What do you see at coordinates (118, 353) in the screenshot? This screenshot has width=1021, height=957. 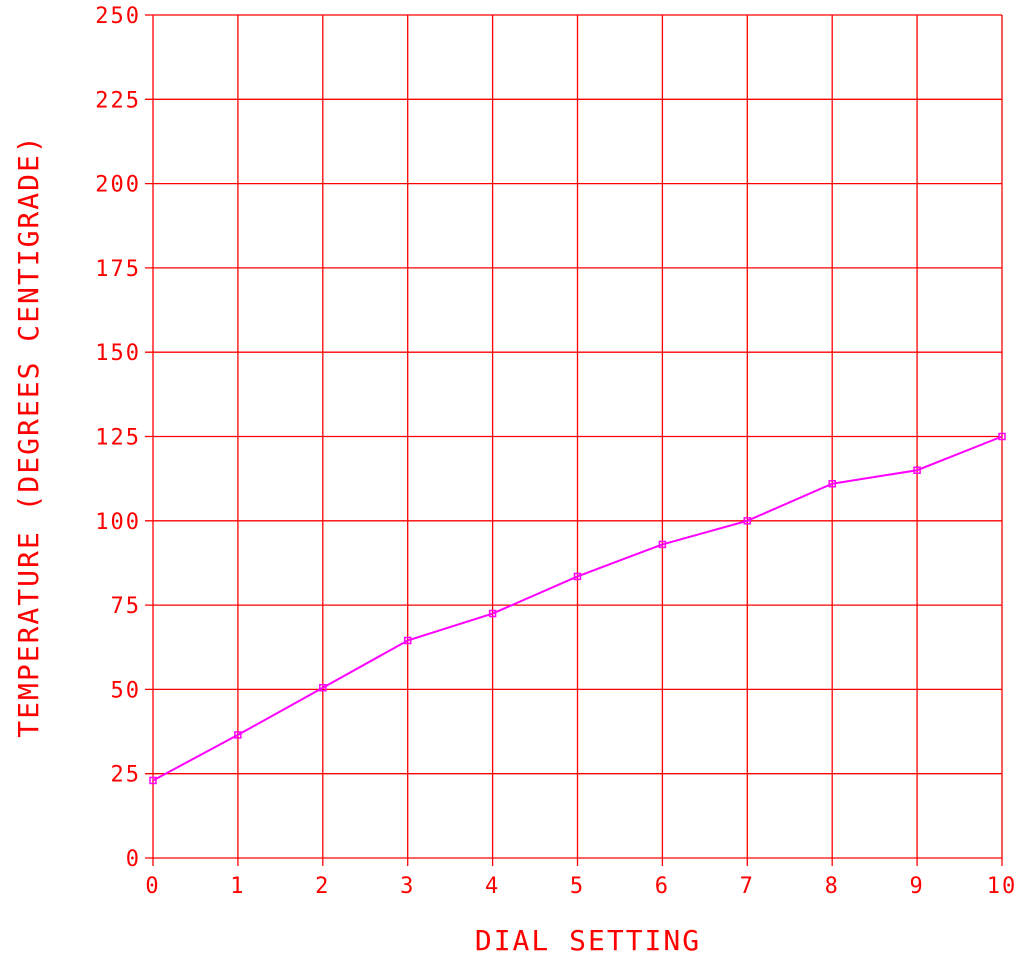 I see `y-tick-label: 150` at bounding box center [118, 353].